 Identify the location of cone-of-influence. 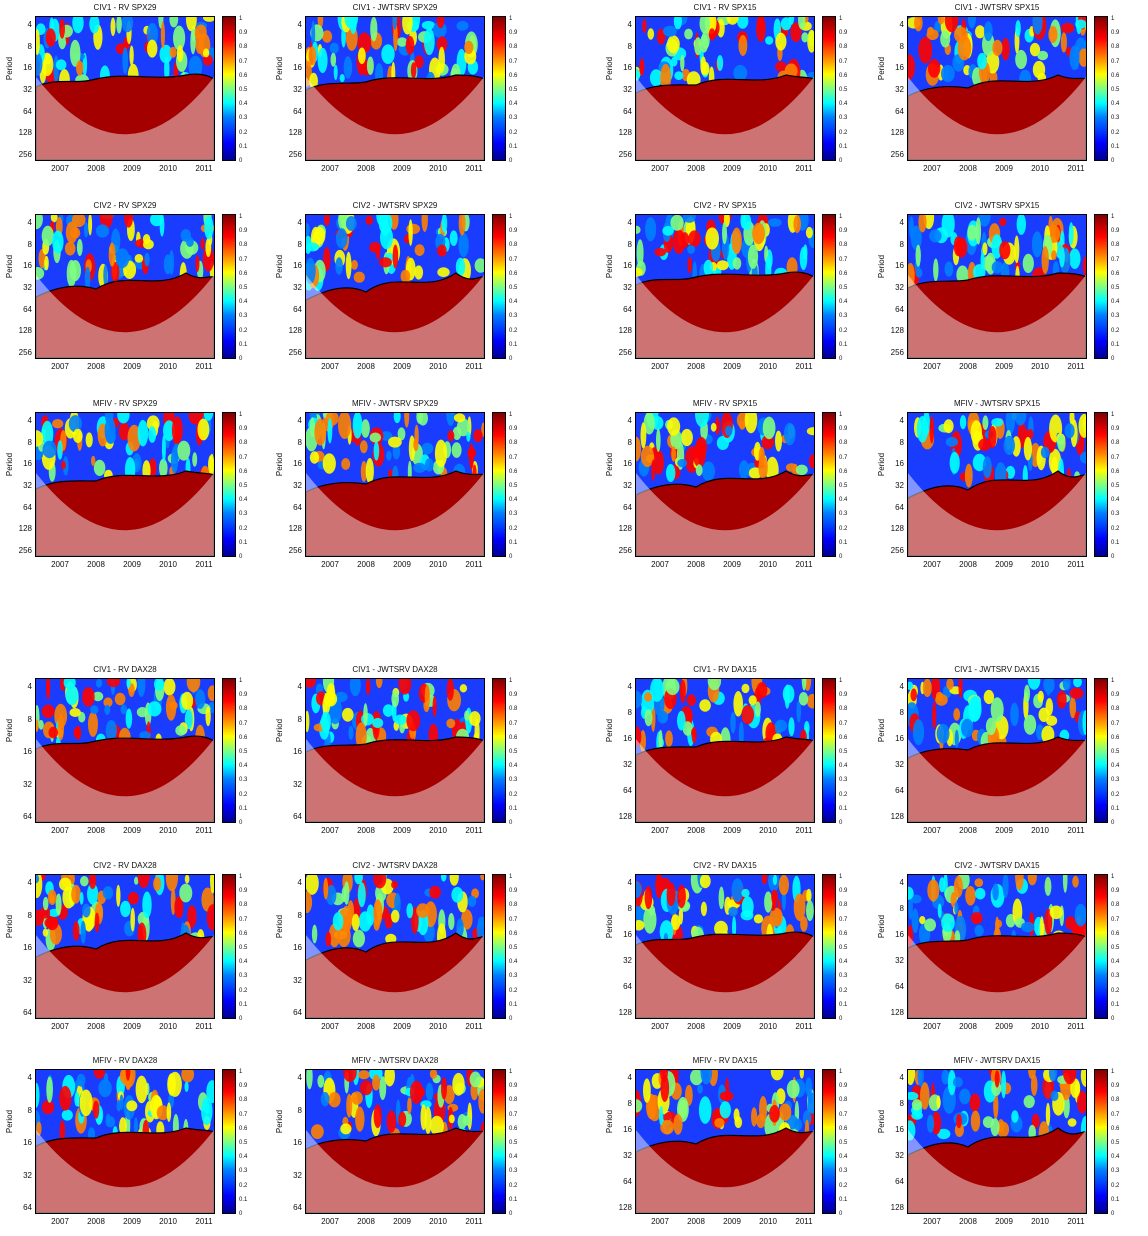
(395, 780).